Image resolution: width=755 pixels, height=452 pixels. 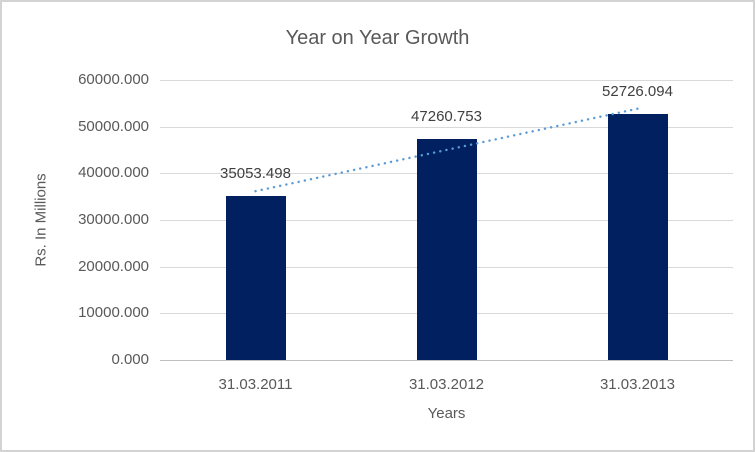 What do you see at coordinates (637, 91) in the screenshot?
I see `data-label: 52726.094` at bounding box center [637, 91].